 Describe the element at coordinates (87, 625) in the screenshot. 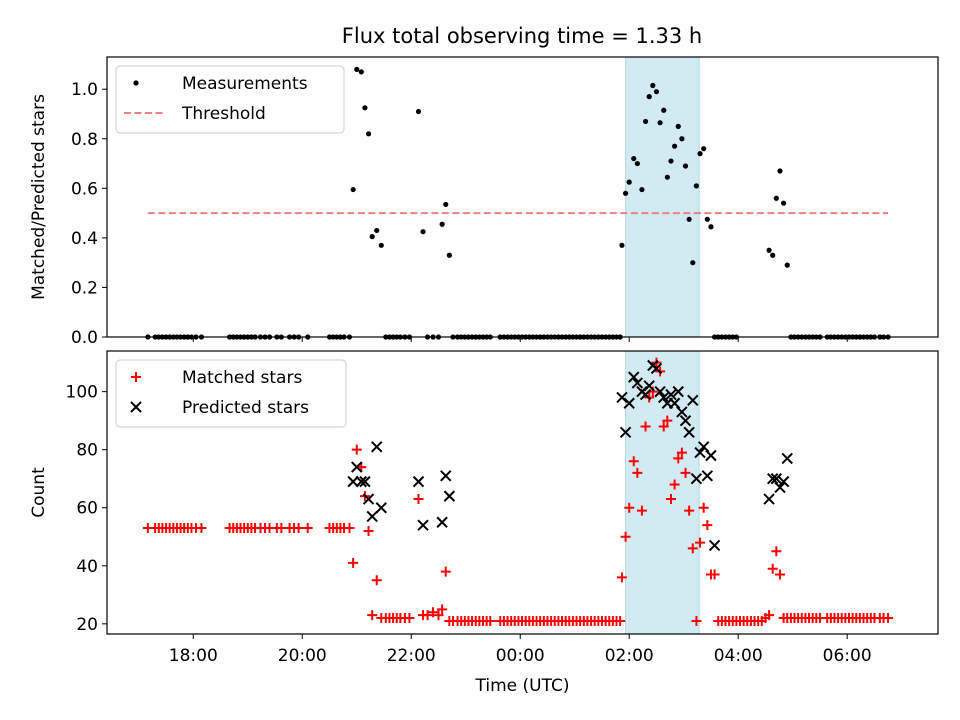

I see `y-tick-label: 20` at that location.